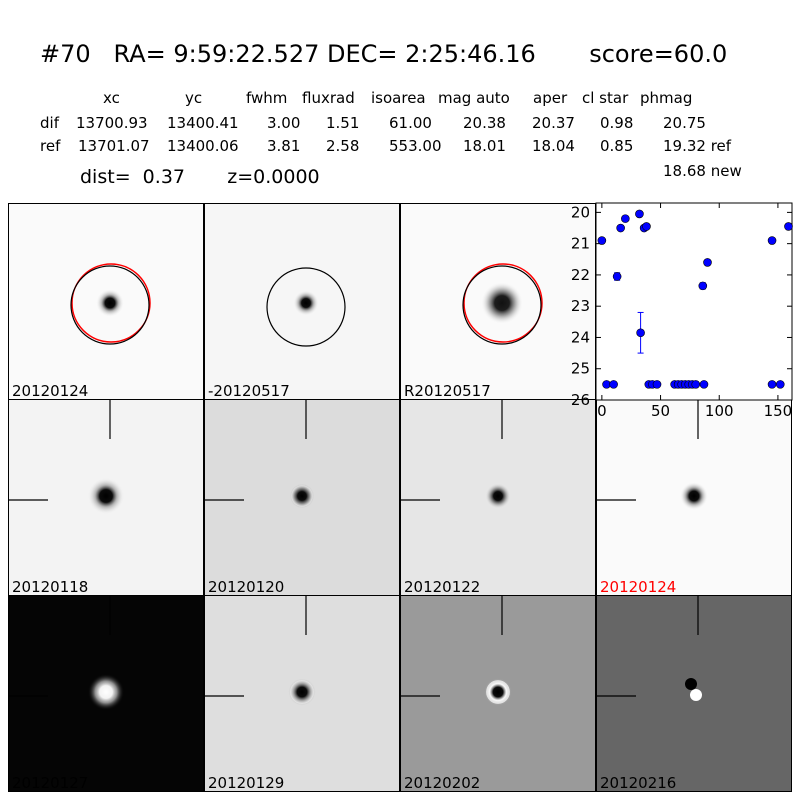  I want to click on stamp-date-label: 20120124, so click(638, 587).